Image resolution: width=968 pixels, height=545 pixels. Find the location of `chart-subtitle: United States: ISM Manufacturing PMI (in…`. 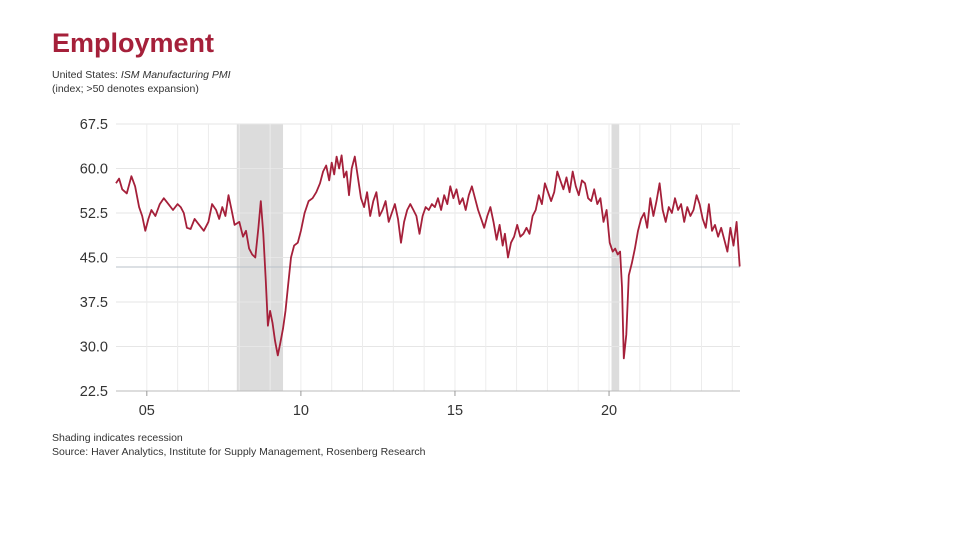

chart-subtitle: United States: ISM Manufacturing PMI (in… is located at coordinates (141, 82).